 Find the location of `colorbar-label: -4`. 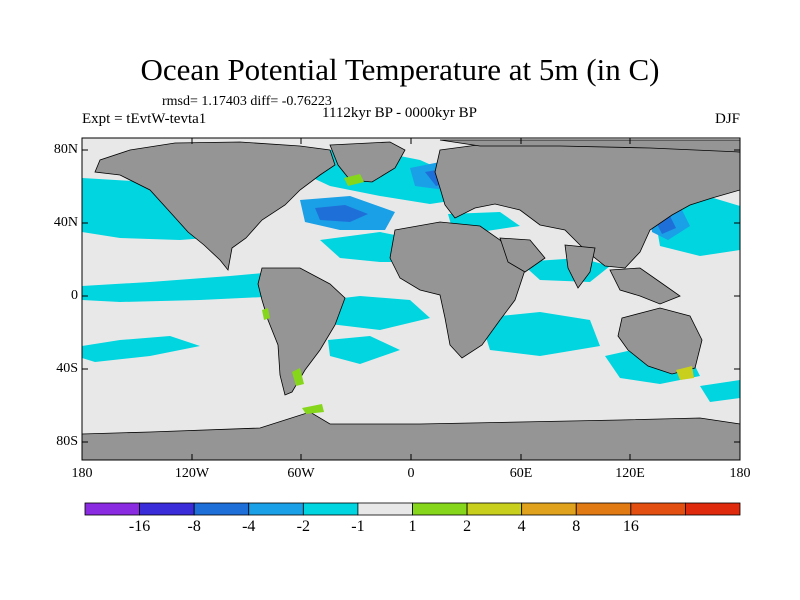

colorbar-label: -4 is located at coordinates (249, 526).